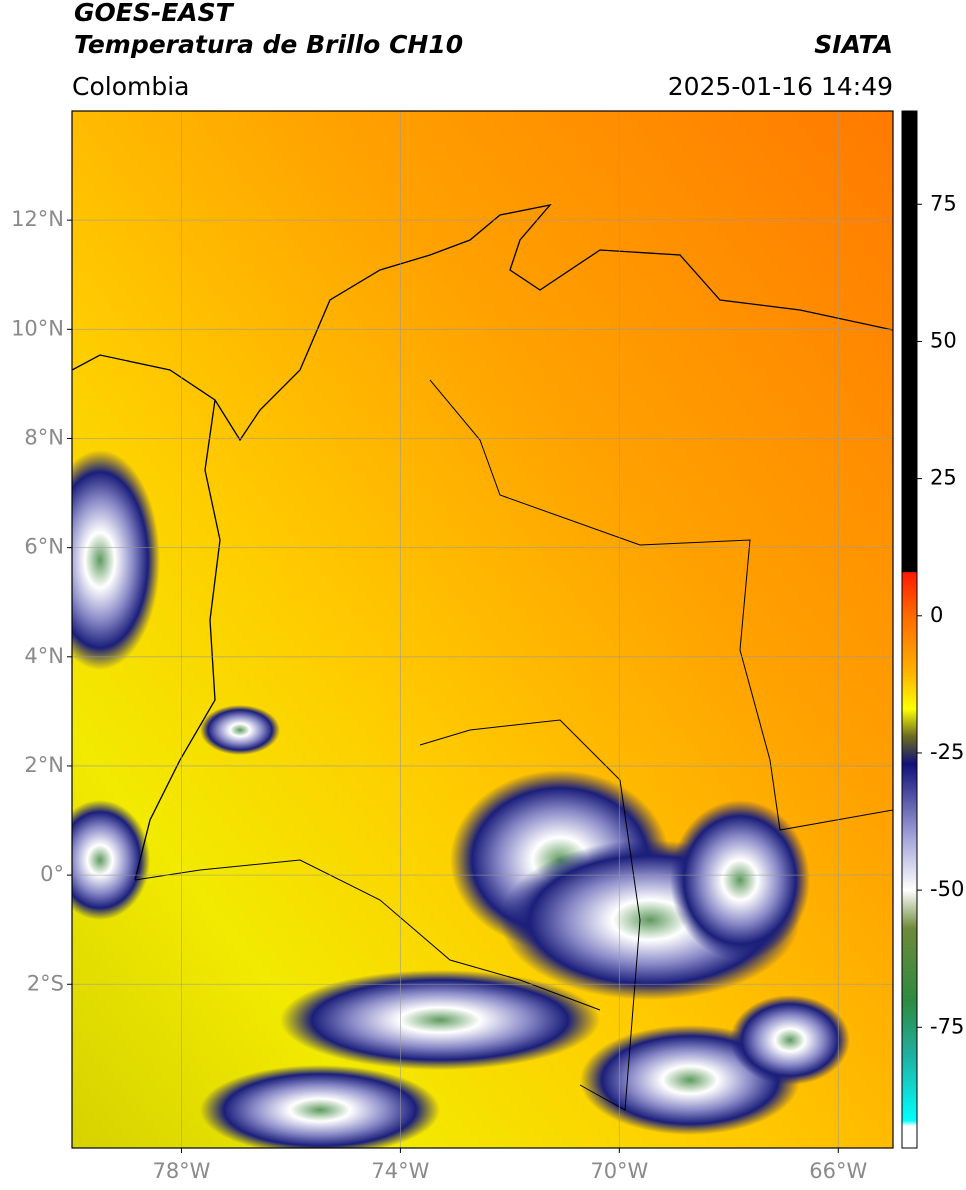 This screenshot has width=966, height=1190. Describe the element at coordinates (947, 889) in the screenshot. I see `colorbar-tick-label: -50` at that location.